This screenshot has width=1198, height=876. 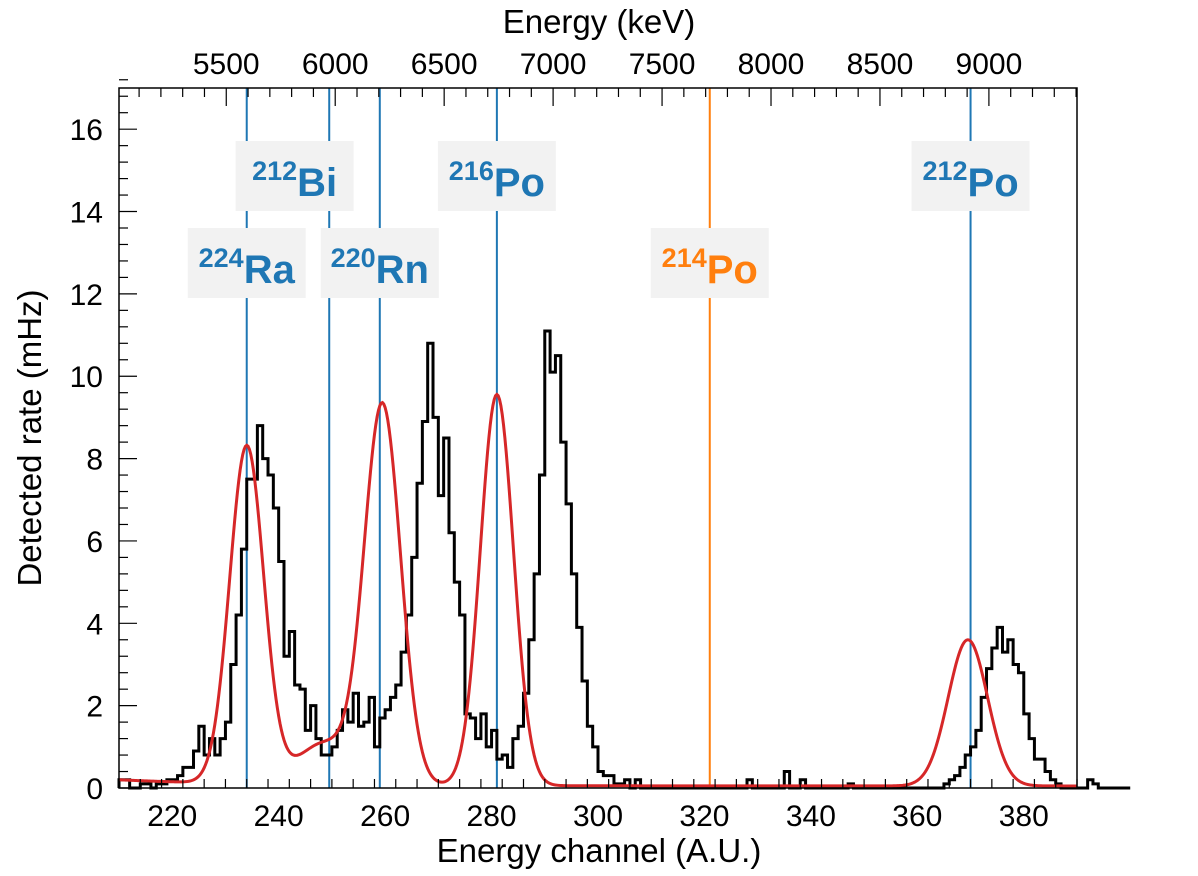 What do you see at coordinates (553, 64) in the screenshot?
I see `top-tick-label: 7000` at bounding box center [553, 64].